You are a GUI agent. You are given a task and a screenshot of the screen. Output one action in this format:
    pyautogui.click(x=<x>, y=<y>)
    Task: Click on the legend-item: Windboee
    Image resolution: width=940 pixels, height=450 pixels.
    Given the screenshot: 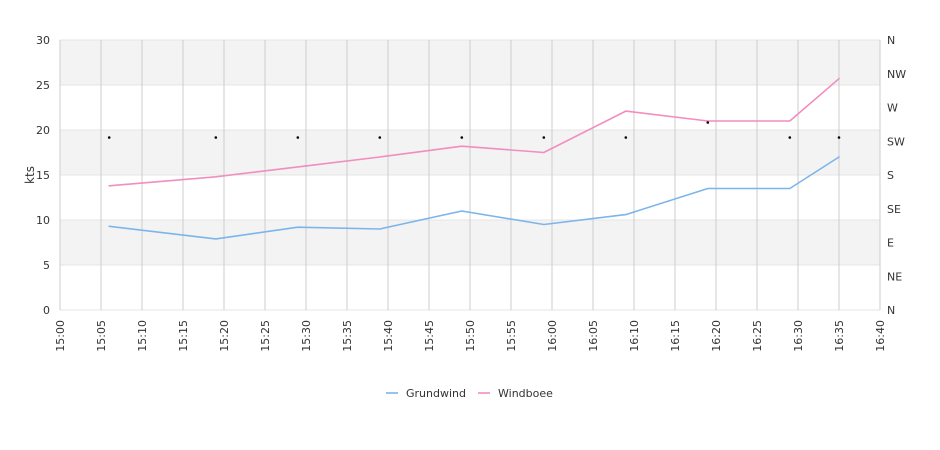 What is the action you would take?
    pyautogui.click(x=515, y=393)
    